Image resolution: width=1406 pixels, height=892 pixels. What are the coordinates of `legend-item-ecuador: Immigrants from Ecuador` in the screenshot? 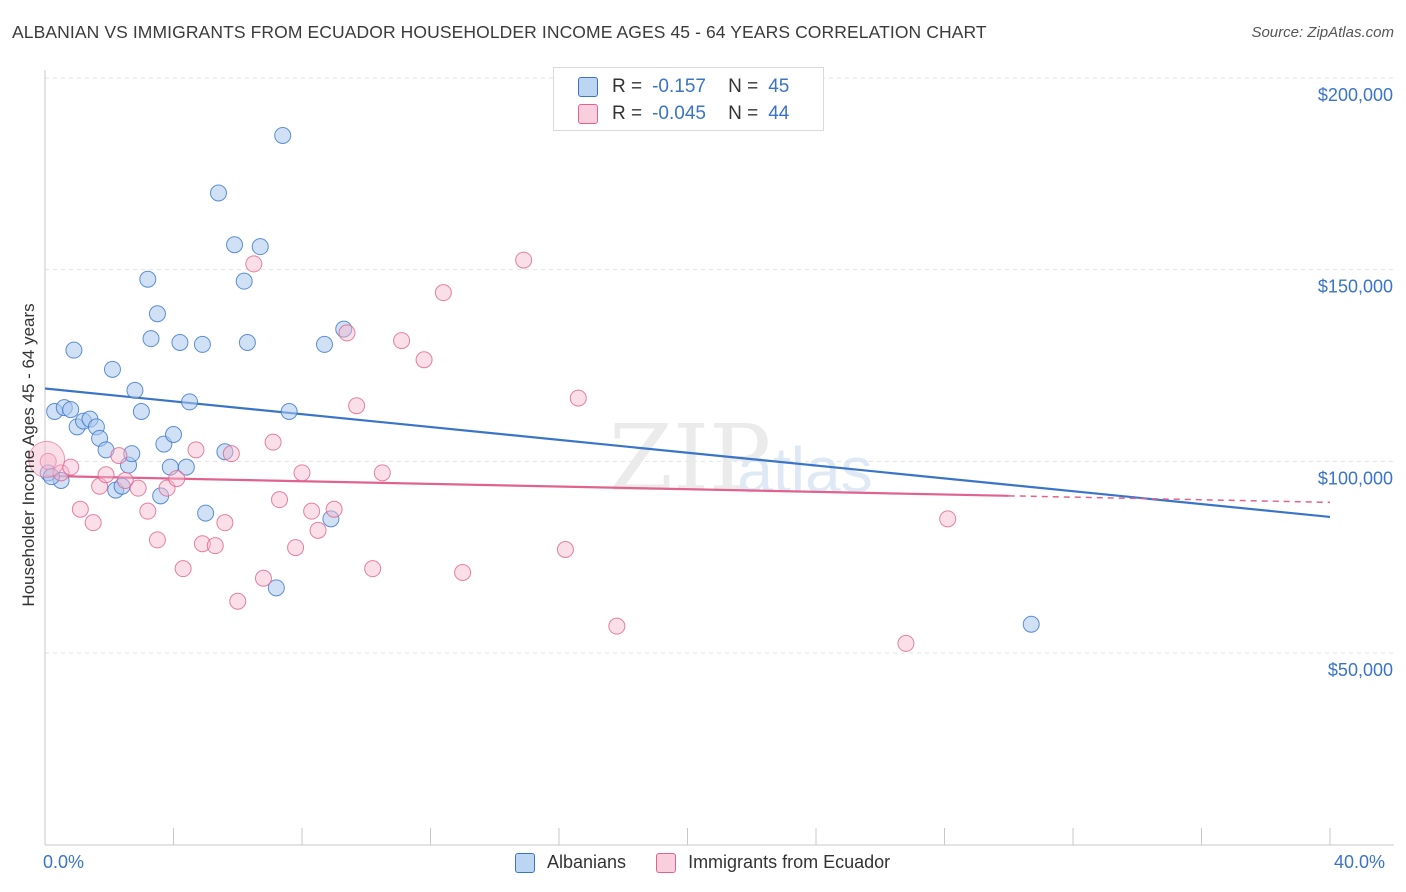 It's located at (773, 862).